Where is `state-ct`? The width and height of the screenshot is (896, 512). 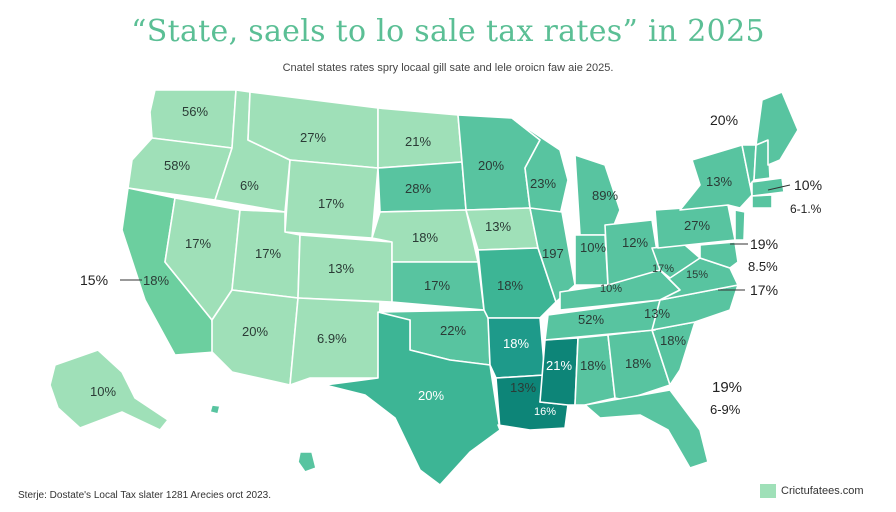
state-ct is located at coordinates (762, 201).